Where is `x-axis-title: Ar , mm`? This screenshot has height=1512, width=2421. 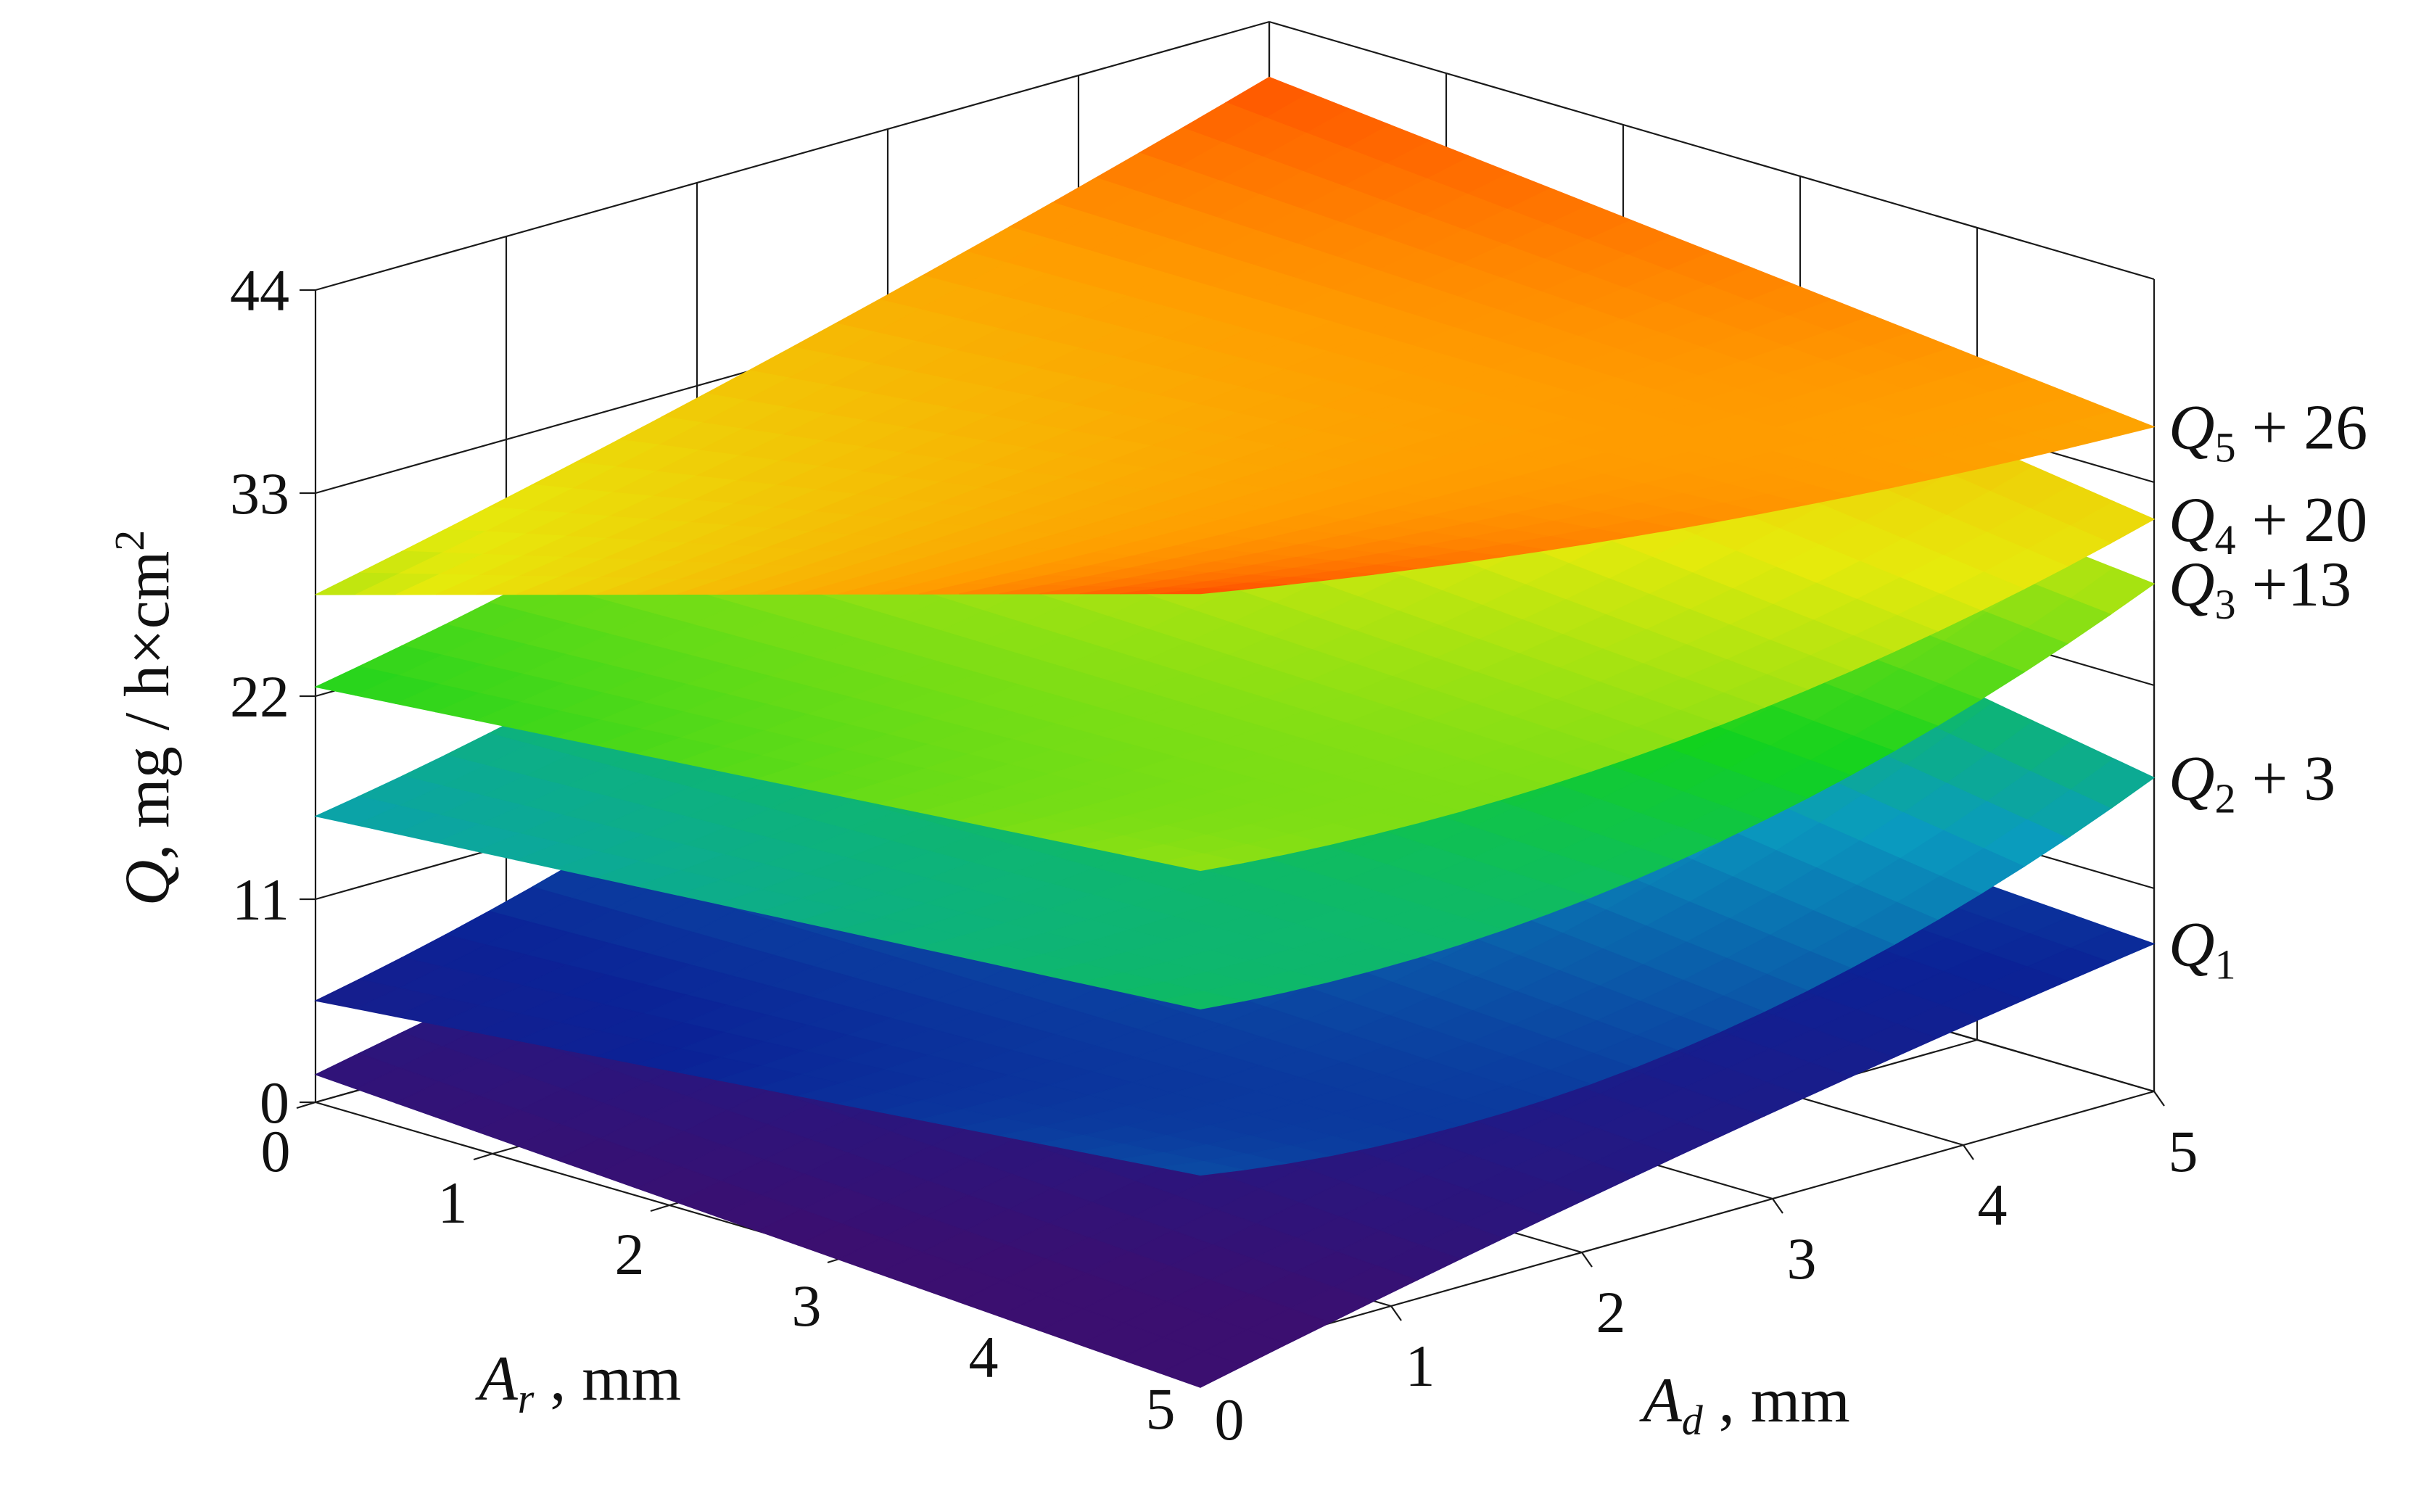 x-axis-title: Ar , mm is located at coordinates (578, 1383).